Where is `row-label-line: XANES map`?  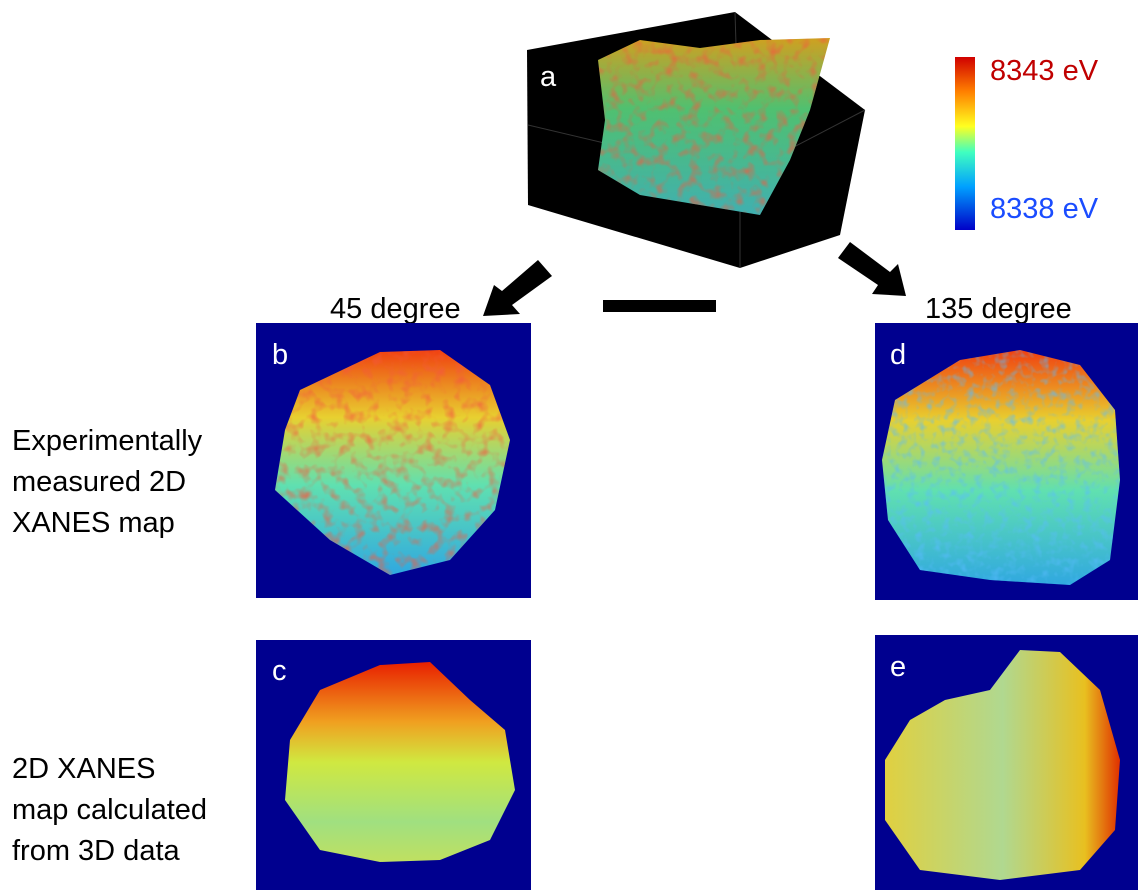 row-label-line: XANES map is located at coordinates (93, 523).